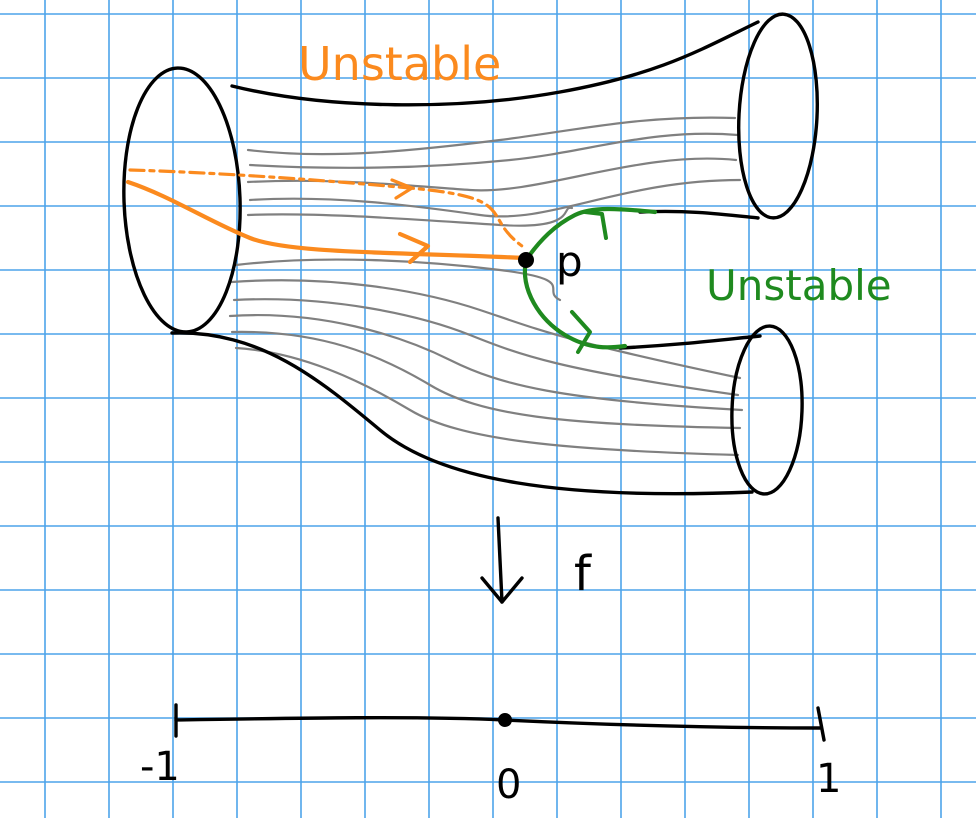 The height and width of the screenshot is (818, 976). Describe the element at coordinates (160, 767) in the screenshot. I see `tick-label-minus-one: -1` at that location.